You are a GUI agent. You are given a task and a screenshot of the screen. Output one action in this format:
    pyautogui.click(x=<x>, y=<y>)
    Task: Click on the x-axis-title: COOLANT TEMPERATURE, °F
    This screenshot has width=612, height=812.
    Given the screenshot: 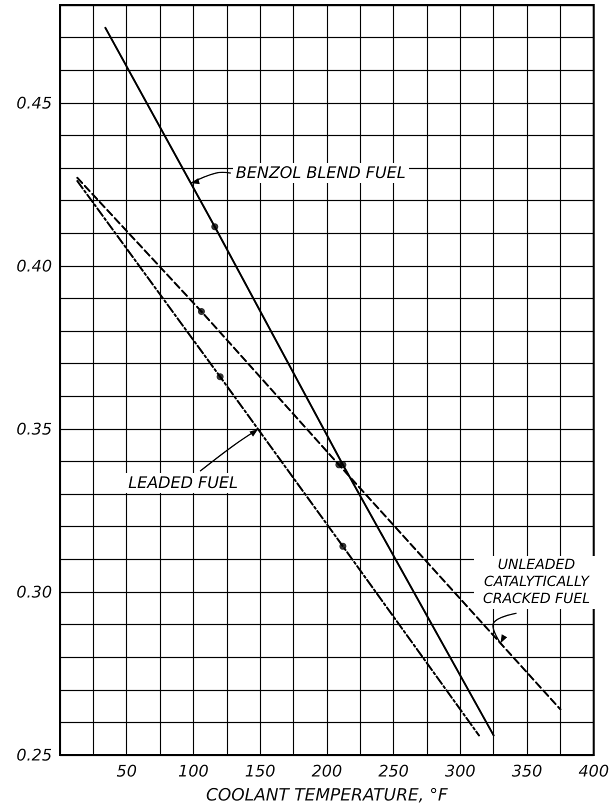 What is the action you would take?
    pyautogui.click(x=327, y=796)
    